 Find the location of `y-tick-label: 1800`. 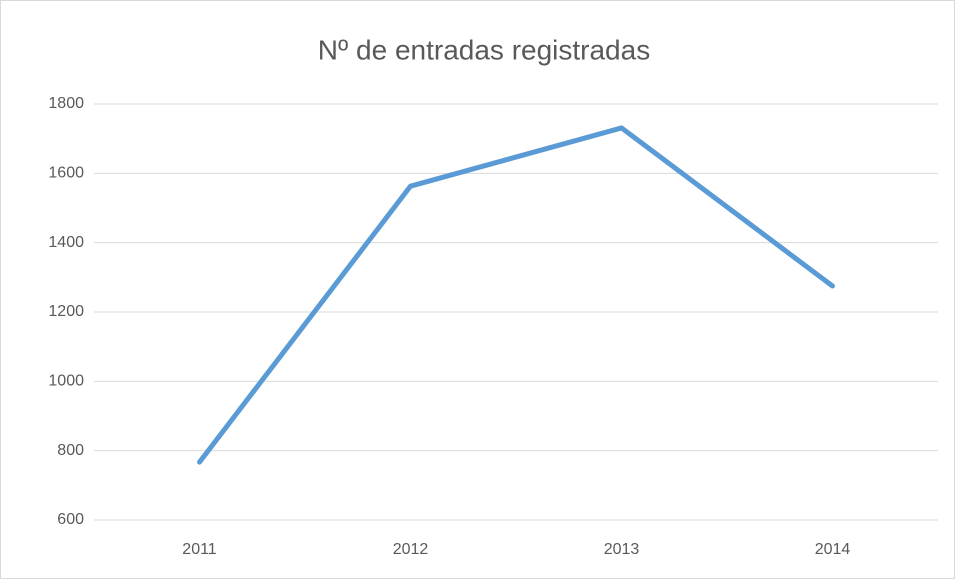

y-tick-label: 1800 is located at coordinates (66, 103).